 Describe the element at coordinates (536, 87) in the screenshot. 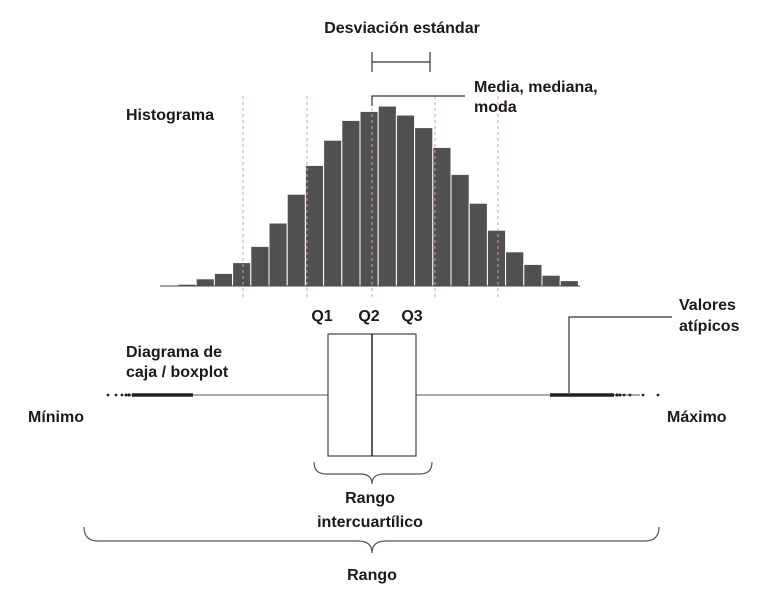

I see `mean-median-mode-label-line1: Media, mediana,` at that location.